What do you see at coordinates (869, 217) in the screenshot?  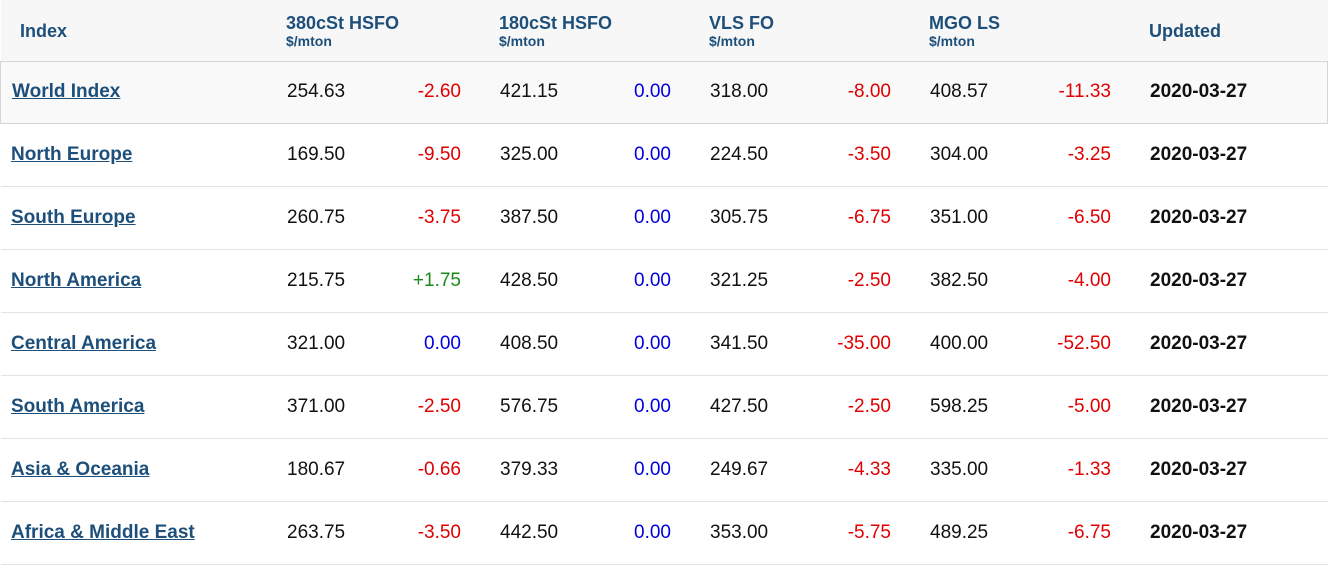 I see `change-vls-fo: -6.75` at bounding box center [869, 217].